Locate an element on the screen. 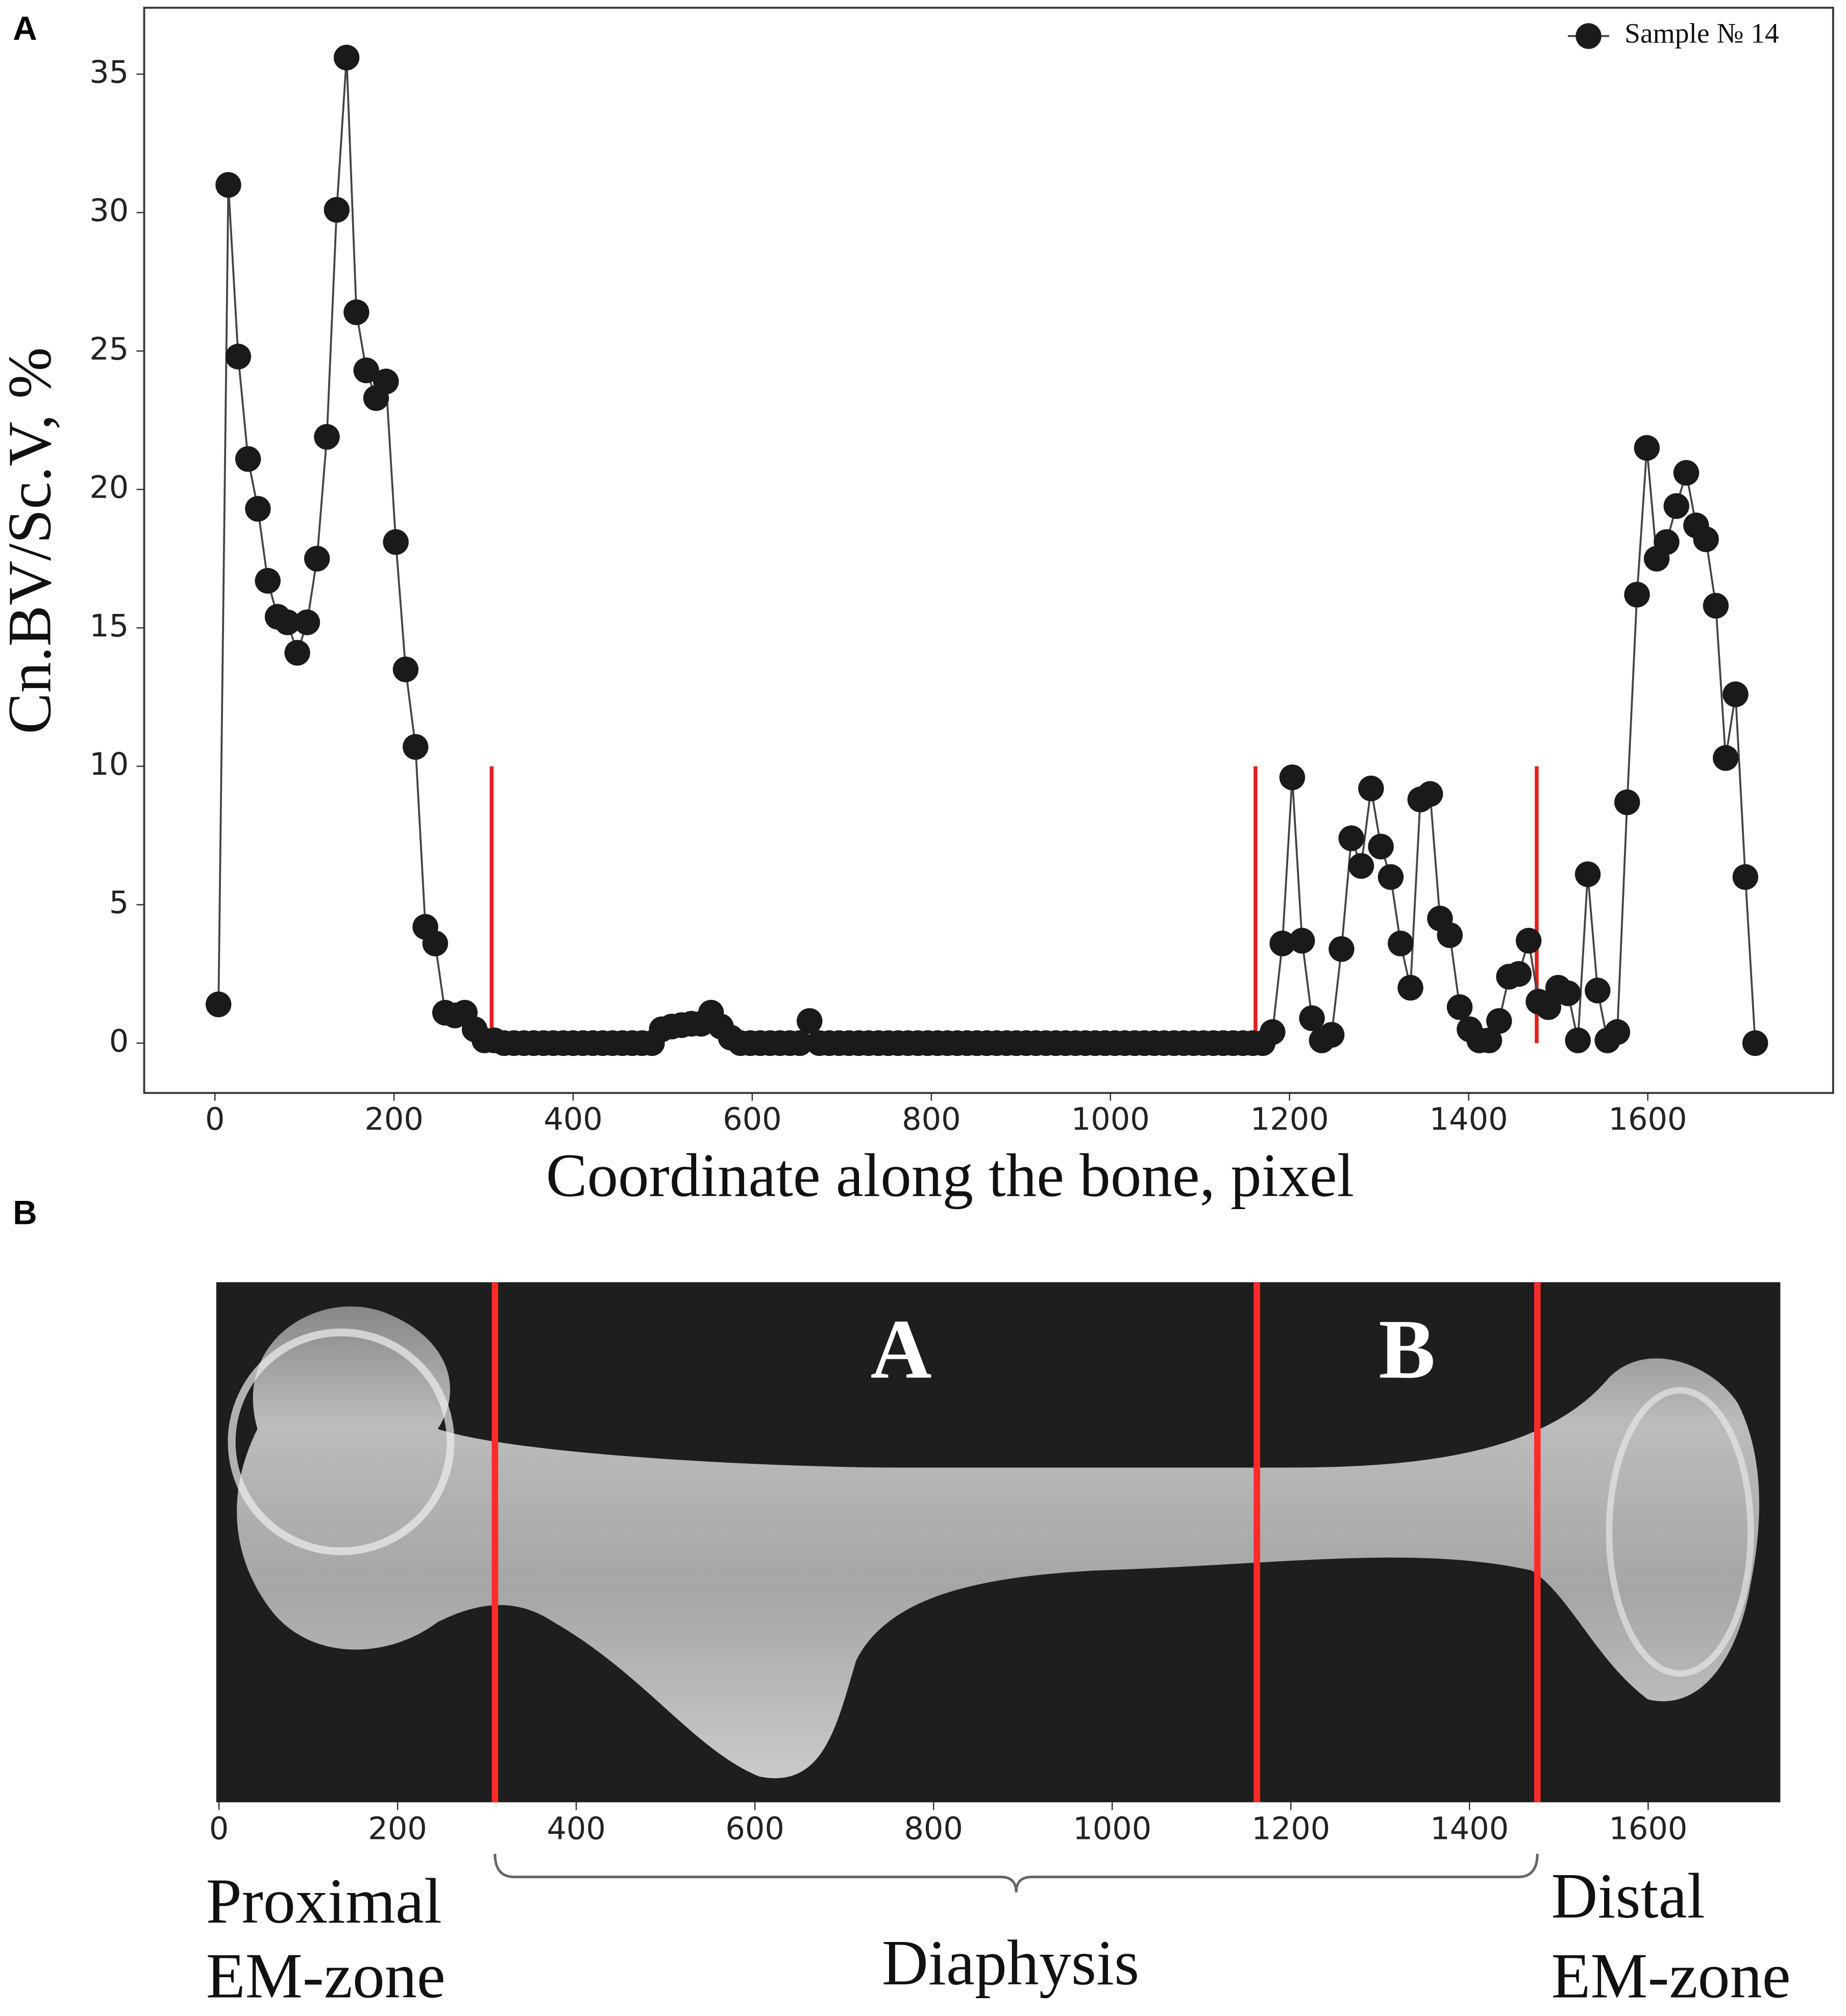 The height and width of the screenshot is (2016, 1846). legend-label: Sample № 14 is located at coordinates (1702, 34).